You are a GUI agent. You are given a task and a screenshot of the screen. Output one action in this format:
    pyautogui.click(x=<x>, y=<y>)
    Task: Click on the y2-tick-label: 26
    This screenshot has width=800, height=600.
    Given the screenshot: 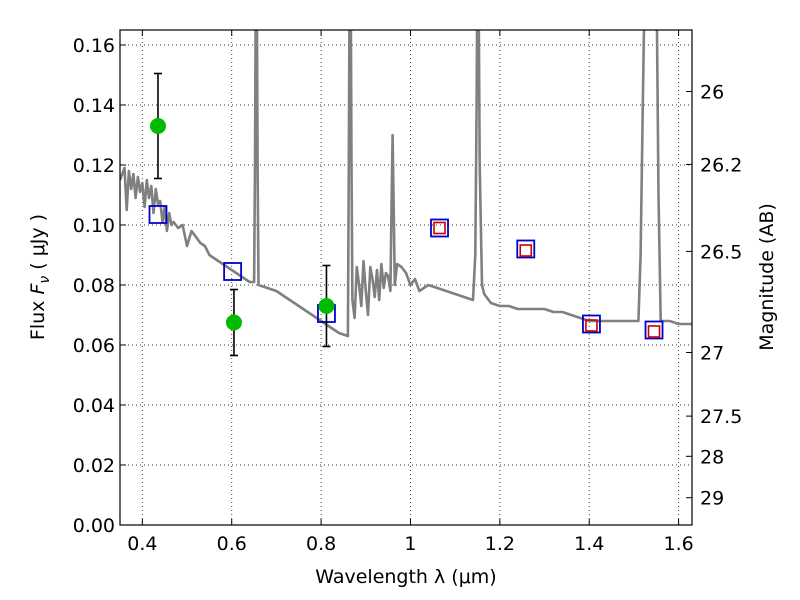 What is the action you would take?
    pyautogui.click(x=712, y=93)
    